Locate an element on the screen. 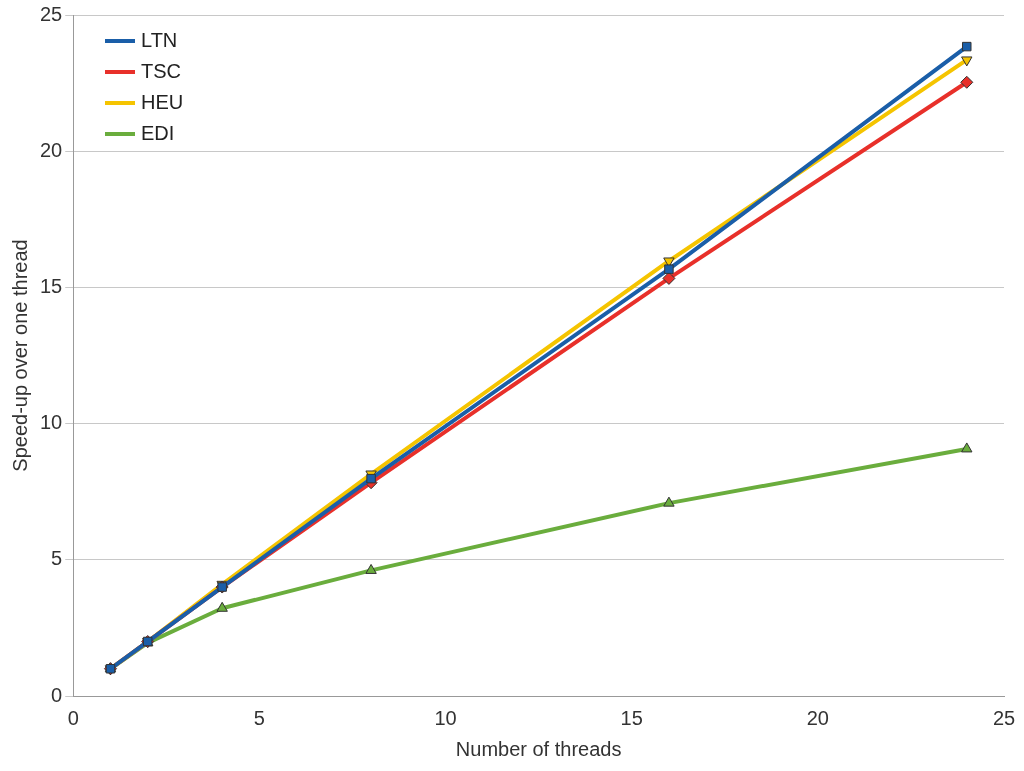 Image resolution: width=1024 pixels, height=771 pixels. x-axis-title: Number of threads is located at coordinates (538, 748).